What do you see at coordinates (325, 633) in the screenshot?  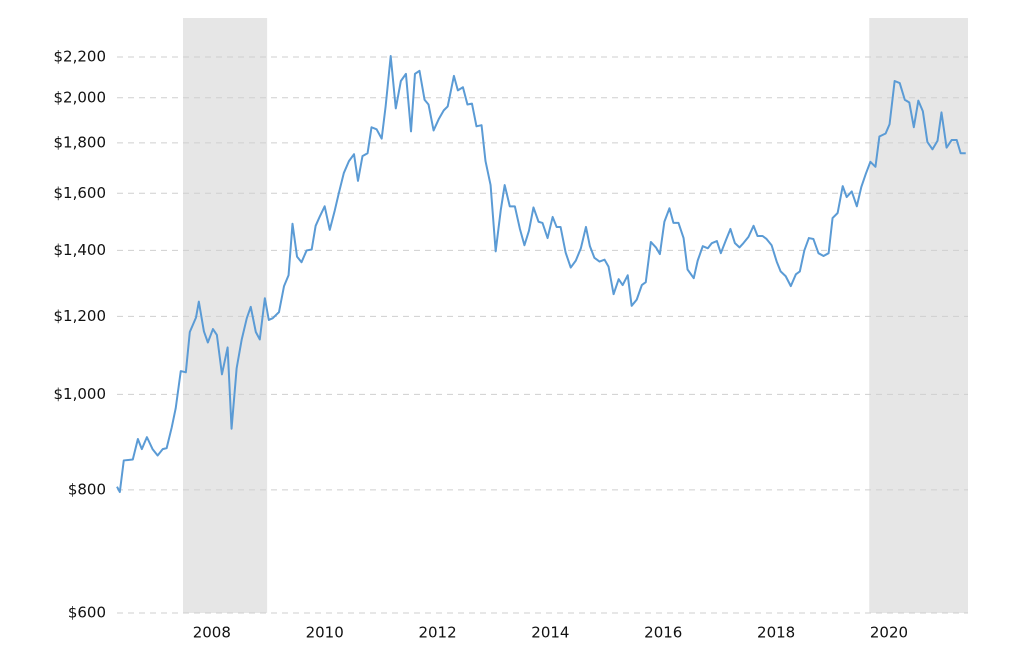 I see `x-tick-label: 2010` at bounding box center [325, 633].